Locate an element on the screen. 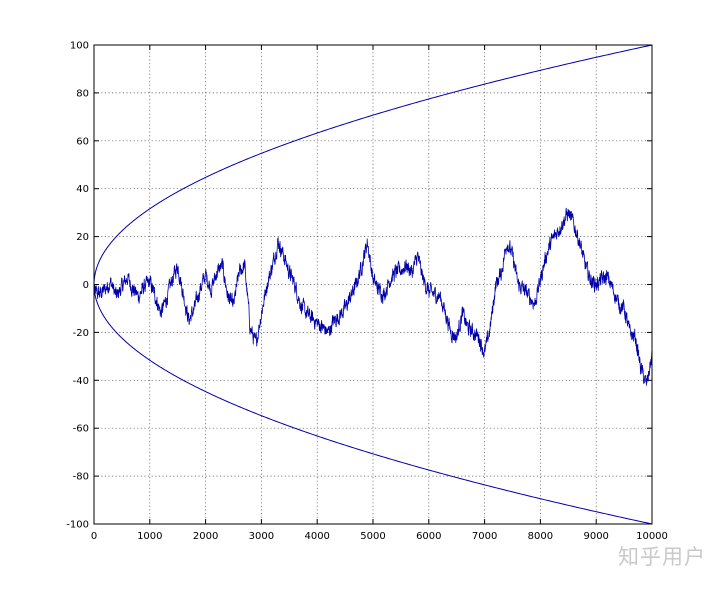 The image size is (720, 589). y-tick-label: 80 is located at coordinates (82, 93).